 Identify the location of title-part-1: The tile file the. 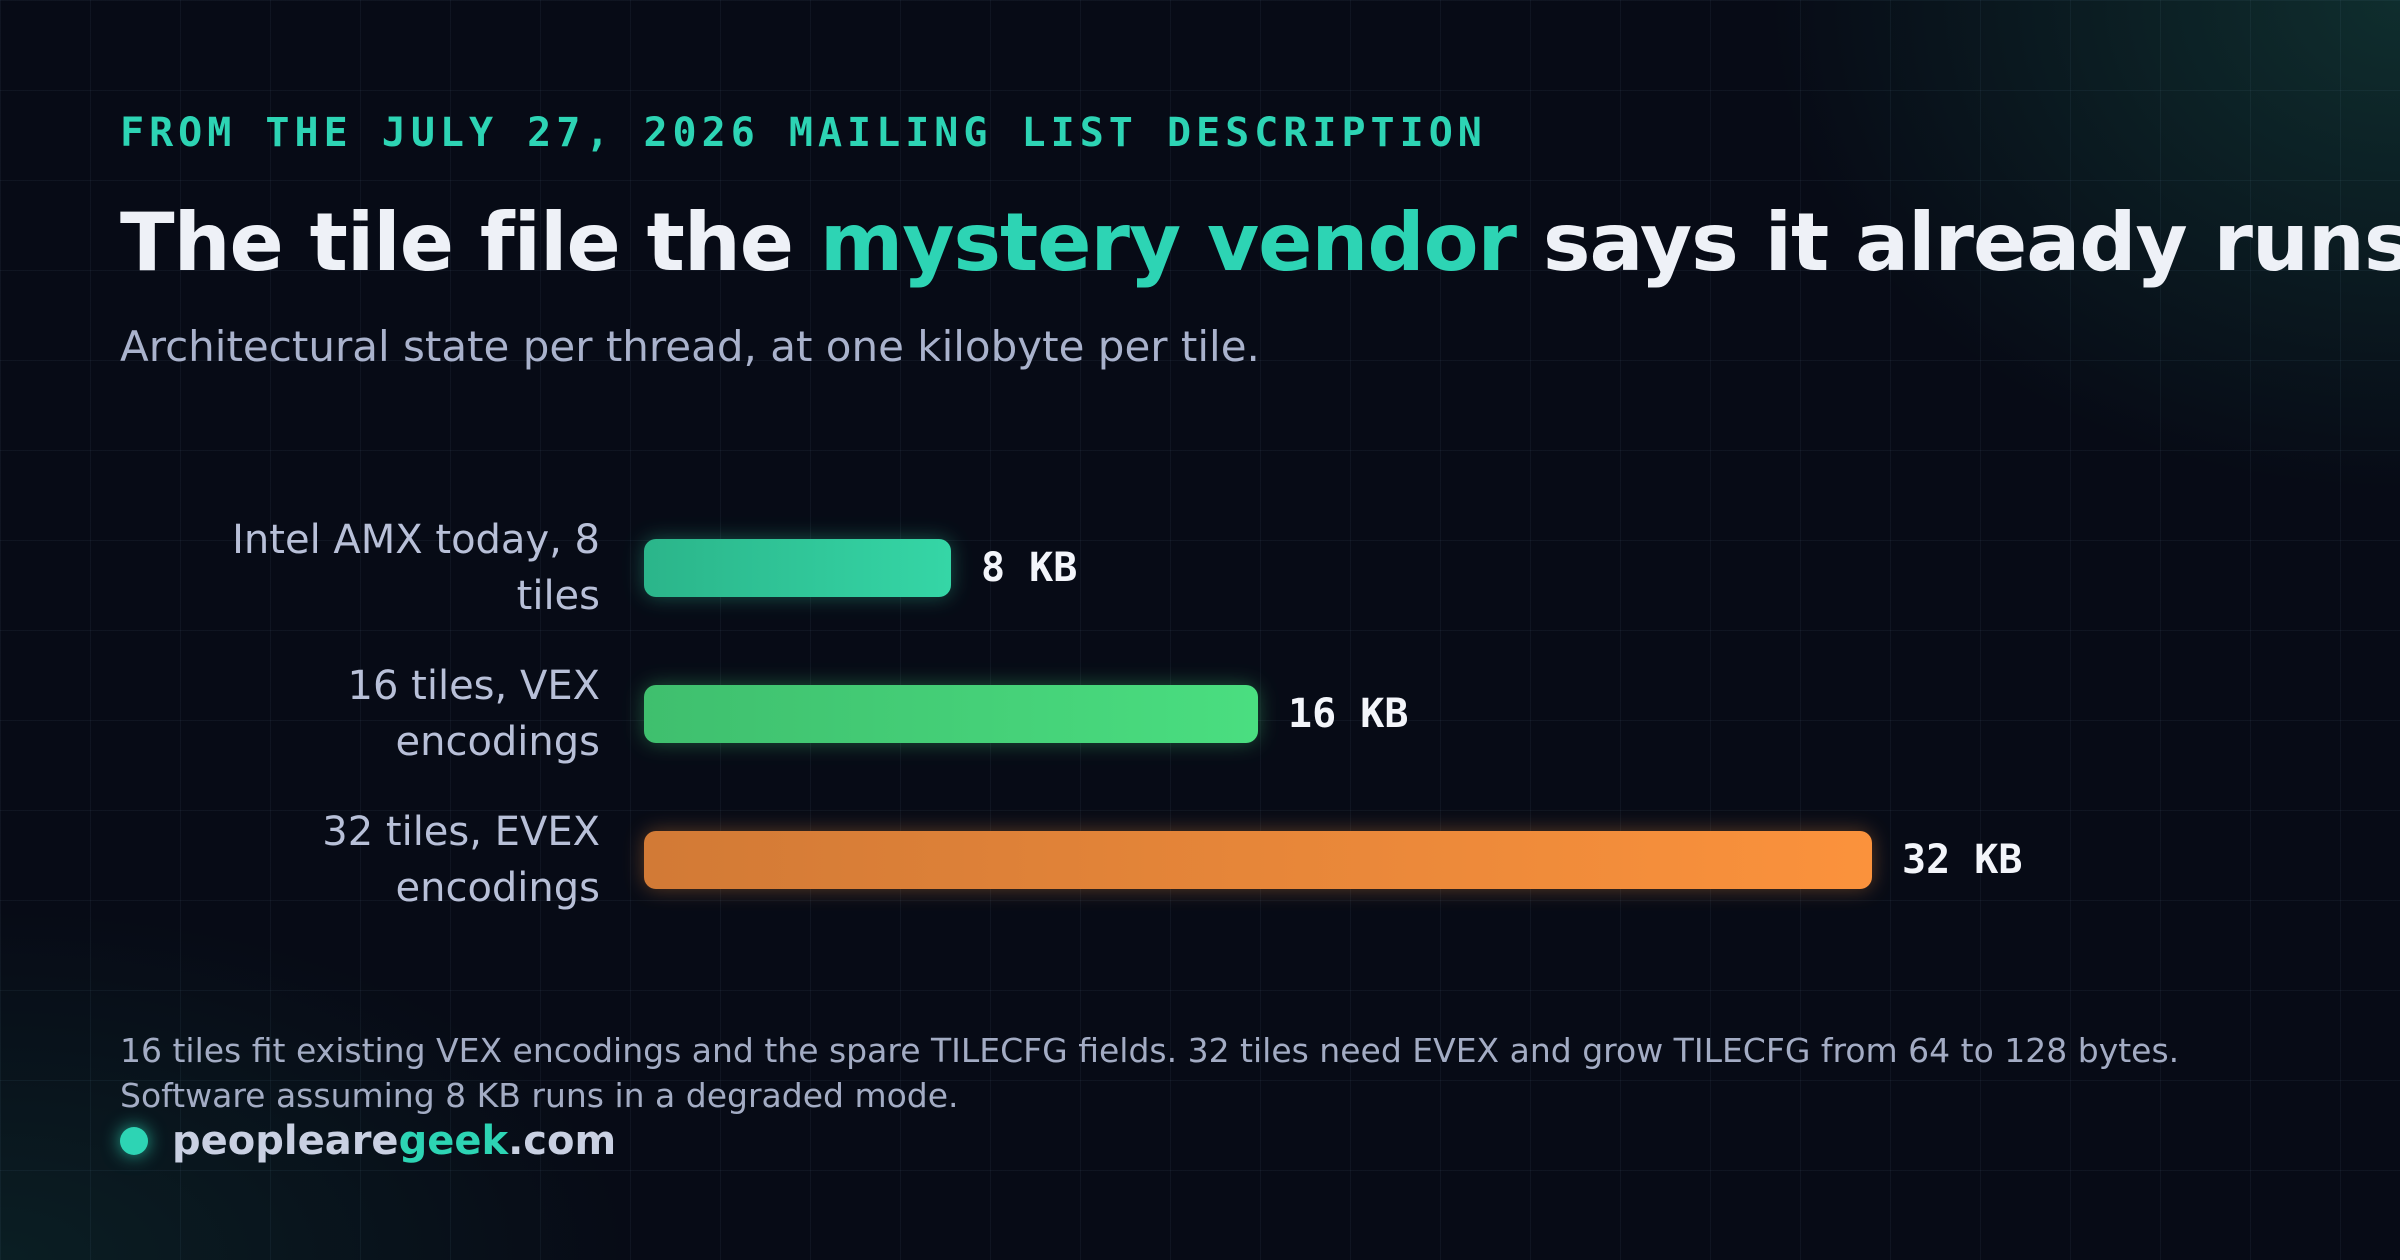
(470, 242).